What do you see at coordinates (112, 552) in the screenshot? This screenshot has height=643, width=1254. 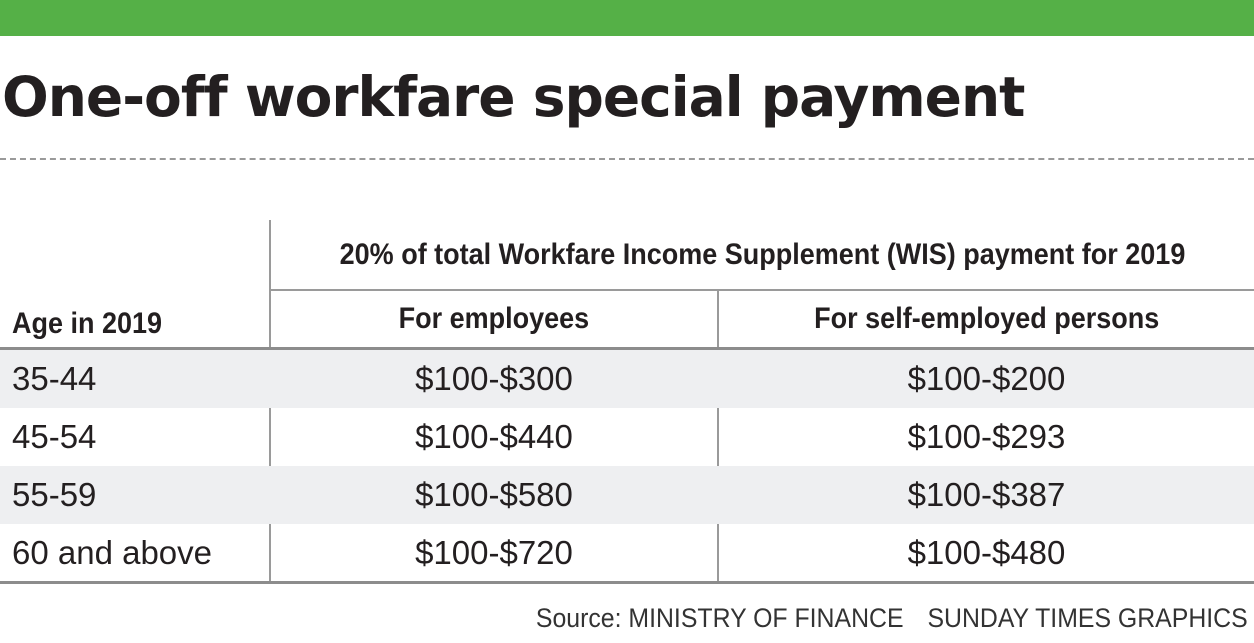 I see `age-cell: 60 and above` at bounding box center [112, 552].